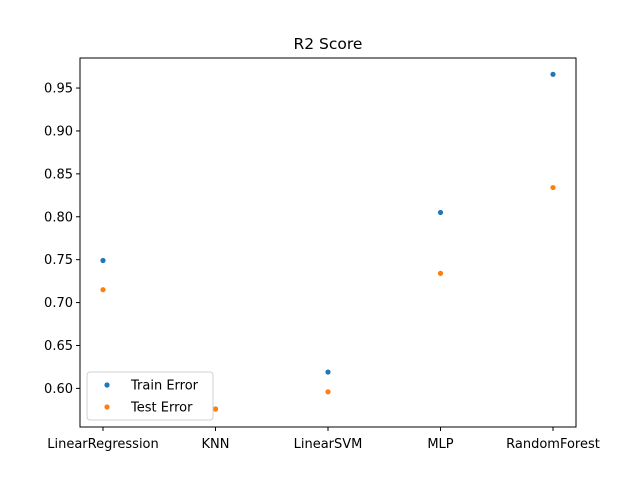 This screenshot has height=480, width=640. Describe the element at coordinates (58, 174) in the screenshot. I see `y-tick-label: 0.85` at that location.